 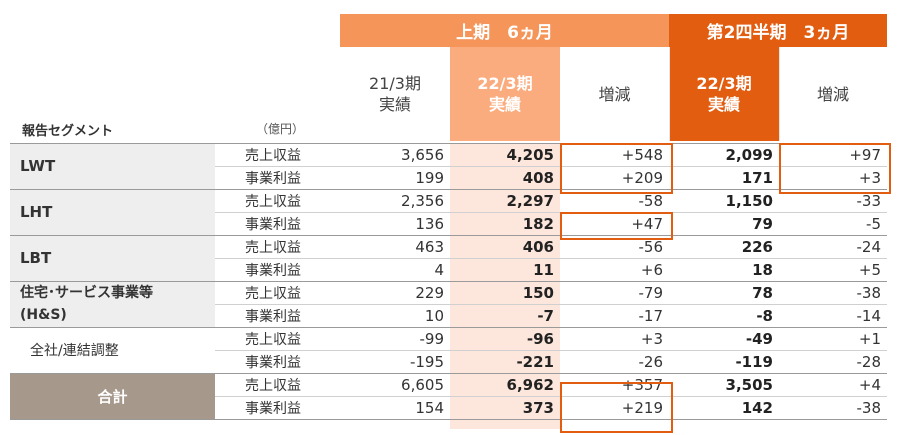 I want to click on table-cell: +6, so click(x=651, y=269).